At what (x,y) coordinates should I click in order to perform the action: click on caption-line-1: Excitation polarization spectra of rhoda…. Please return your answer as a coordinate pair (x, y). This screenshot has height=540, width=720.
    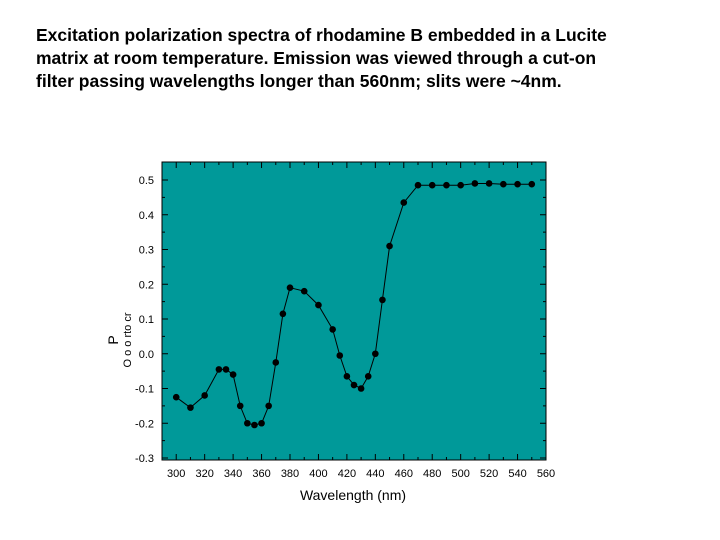
    Looking at the image, I should click on (321, 35).